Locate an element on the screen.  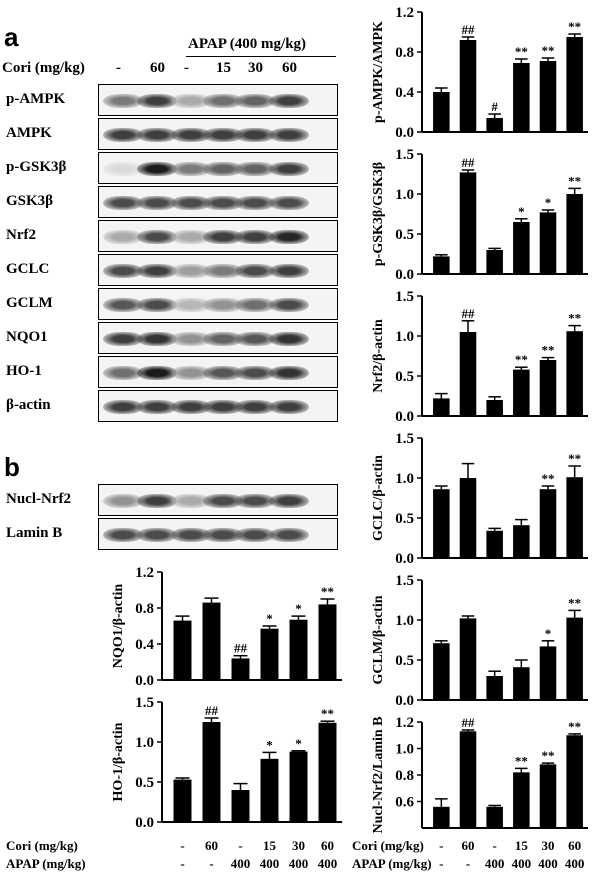
apap-header: APAP (400 mg/kg) is located at coordinates (247, 44).